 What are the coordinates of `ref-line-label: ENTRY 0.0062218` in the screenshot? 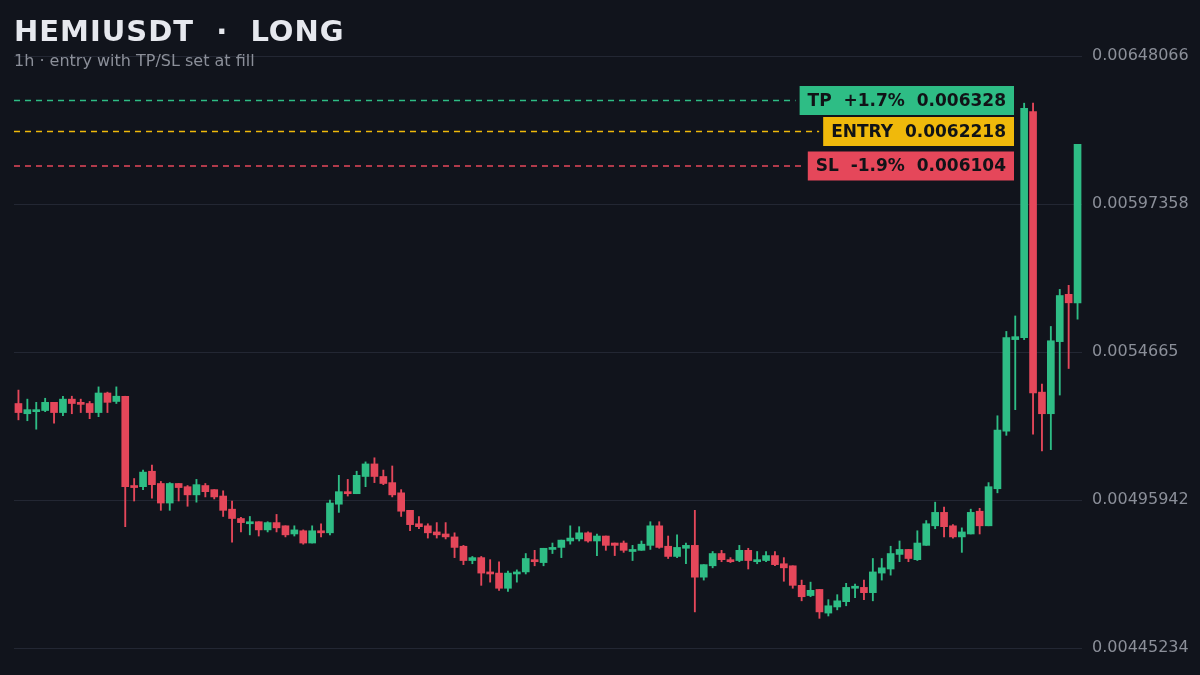 It's located at (919, 130).